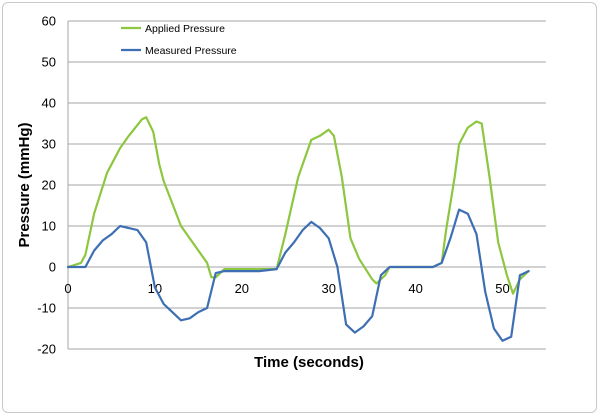 The image size is (601, 420). Describe the element at coordinates (328, 288) in the screenshot. I see `x-tick-label: 30` at that location.